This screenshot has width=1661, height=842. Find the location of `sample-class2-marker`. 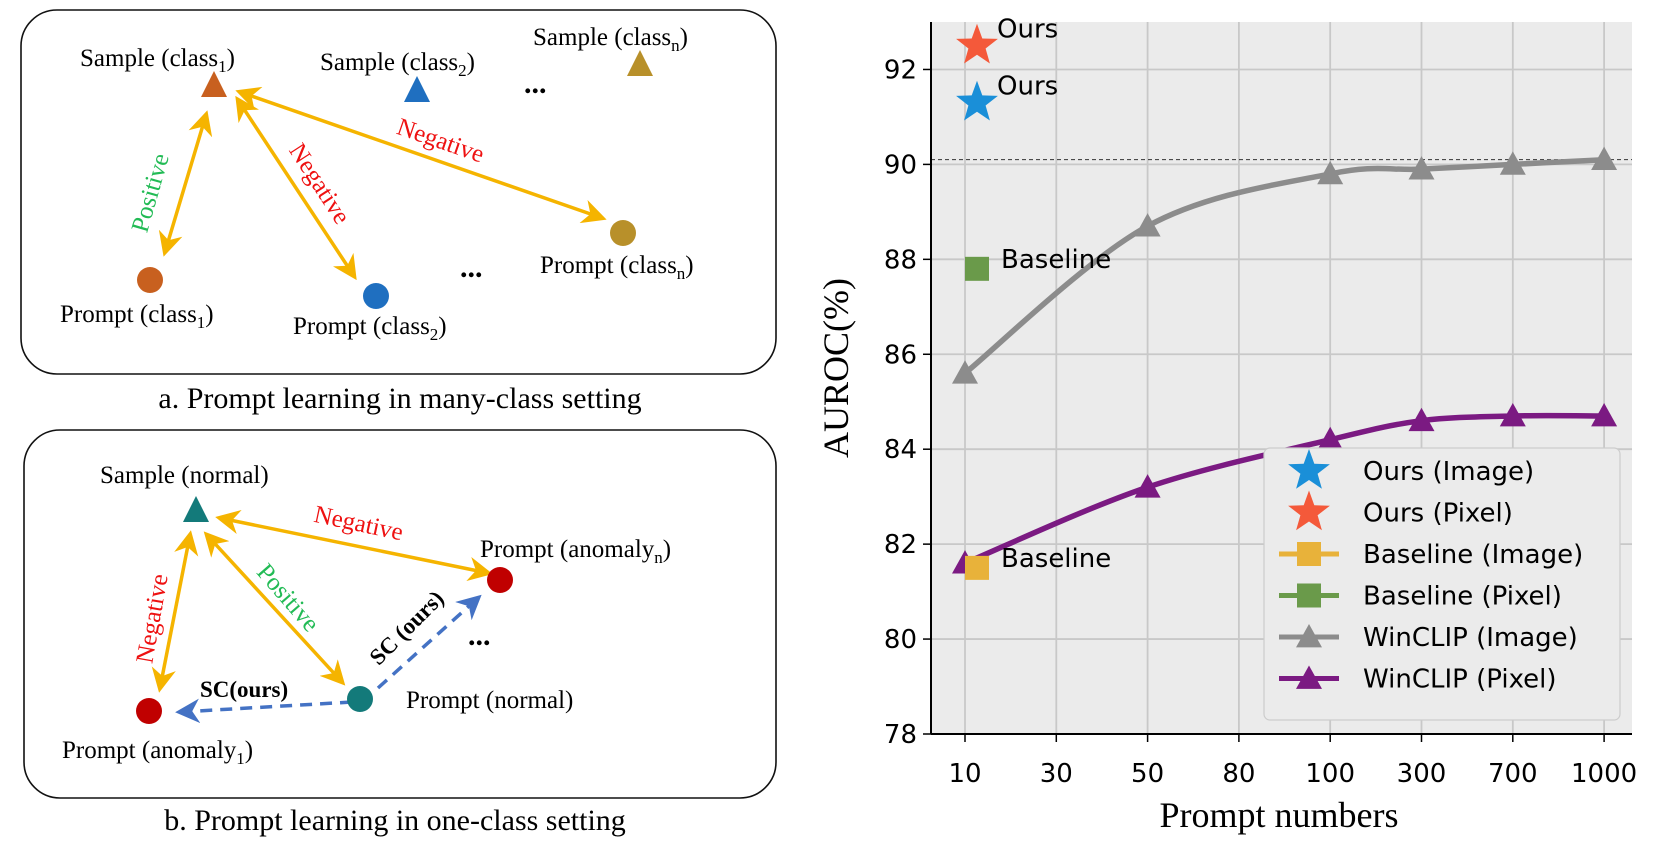

sample-class2-marker is located at coordinates (417, 89).